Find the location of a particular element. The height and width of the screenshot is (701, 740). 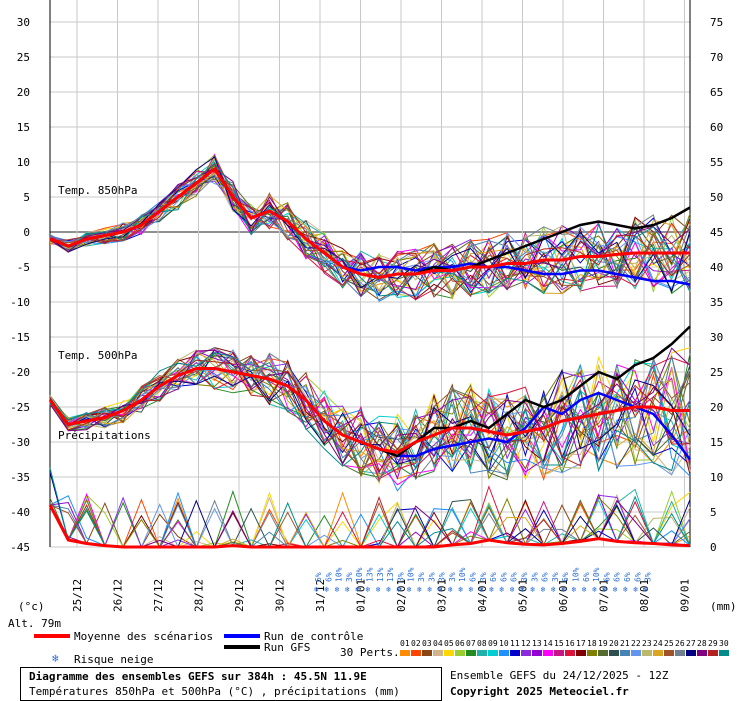

pert-number: 27 is located at coordinates (691, 643).